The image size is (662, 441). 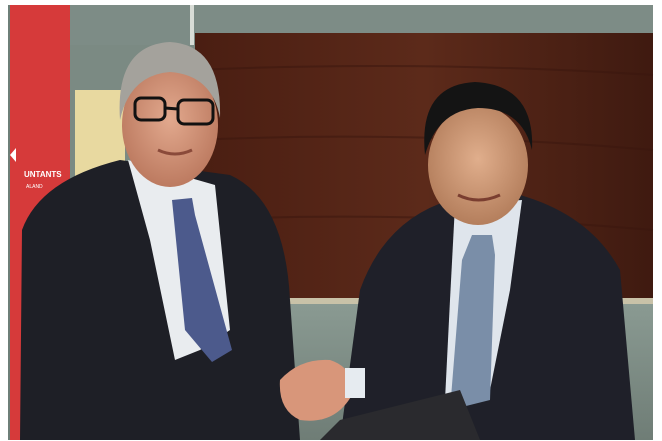 What do you see at coordinates (13, 155) in the screenshot?
I see `banner-logo` at bounding box center [13, 155].